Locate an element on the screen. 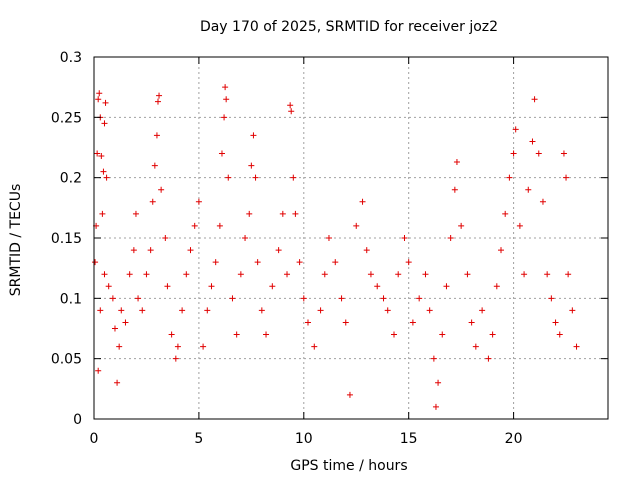 This screenshot has width=640, height=480. y-tick-label: 0.25 is located at coordinates (66, 118).